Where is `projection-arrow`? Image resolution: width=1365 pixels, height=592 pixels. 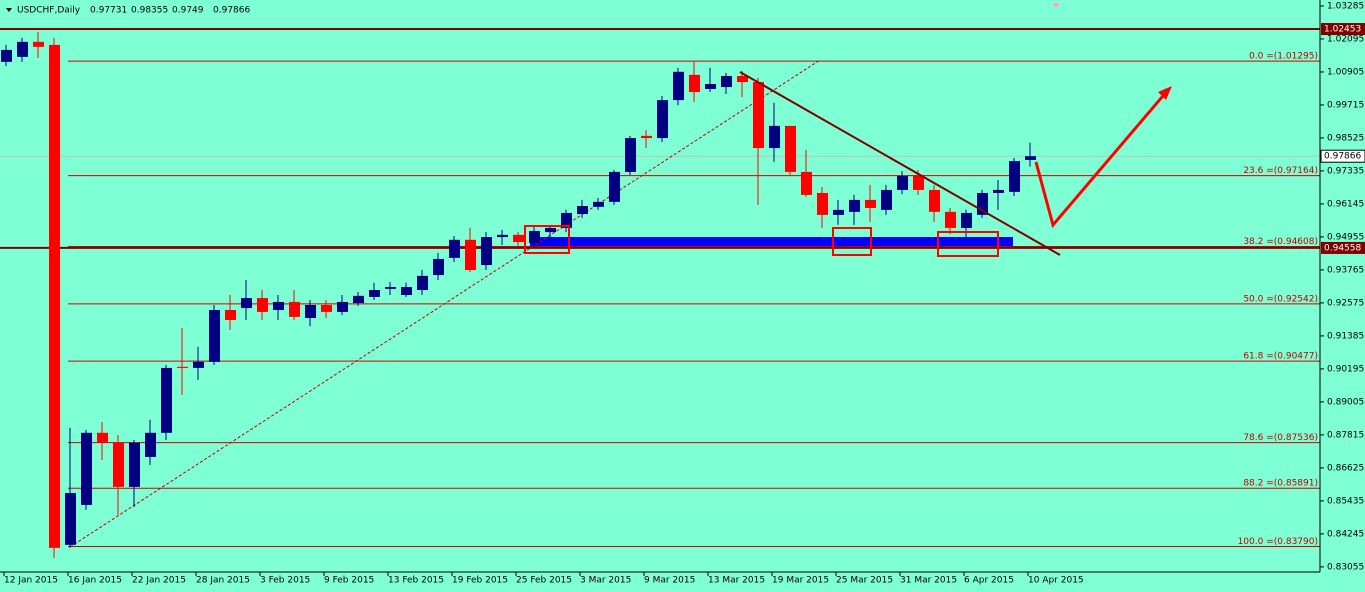
projection-arrow is located at coordinates (1102, 159).